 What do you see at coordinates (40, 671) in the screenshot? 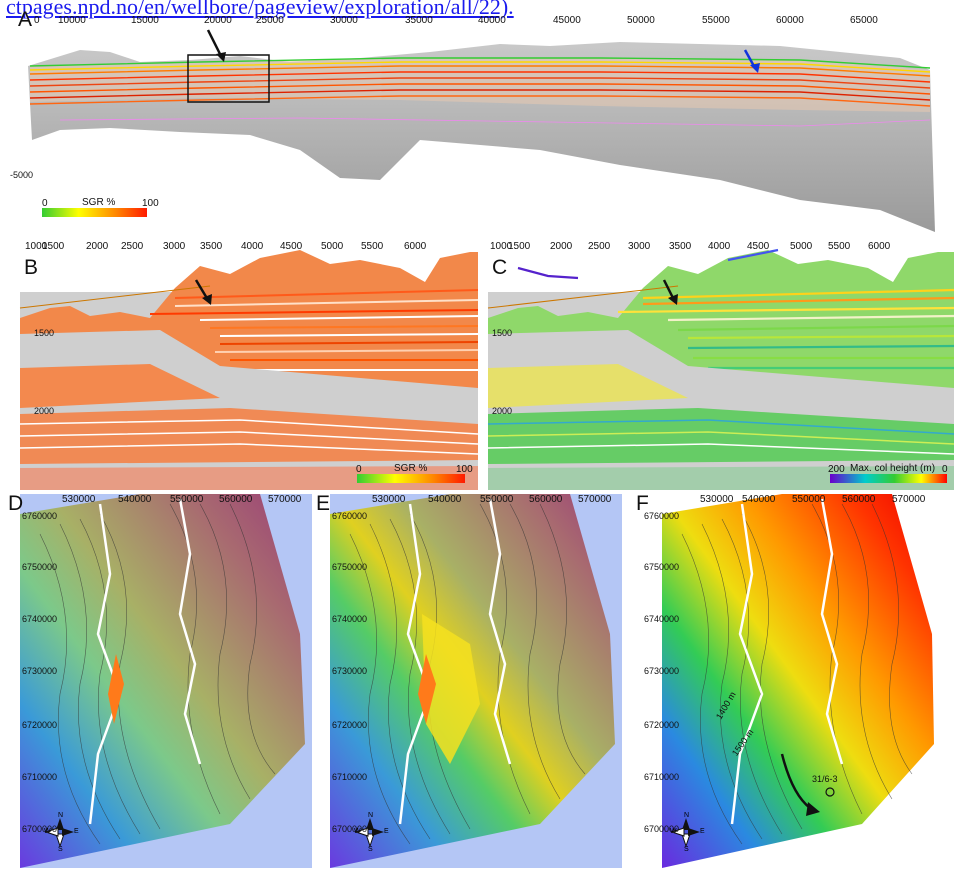
I see `panel-d-y-tick: 6730000` at bounding box center [40, 671].